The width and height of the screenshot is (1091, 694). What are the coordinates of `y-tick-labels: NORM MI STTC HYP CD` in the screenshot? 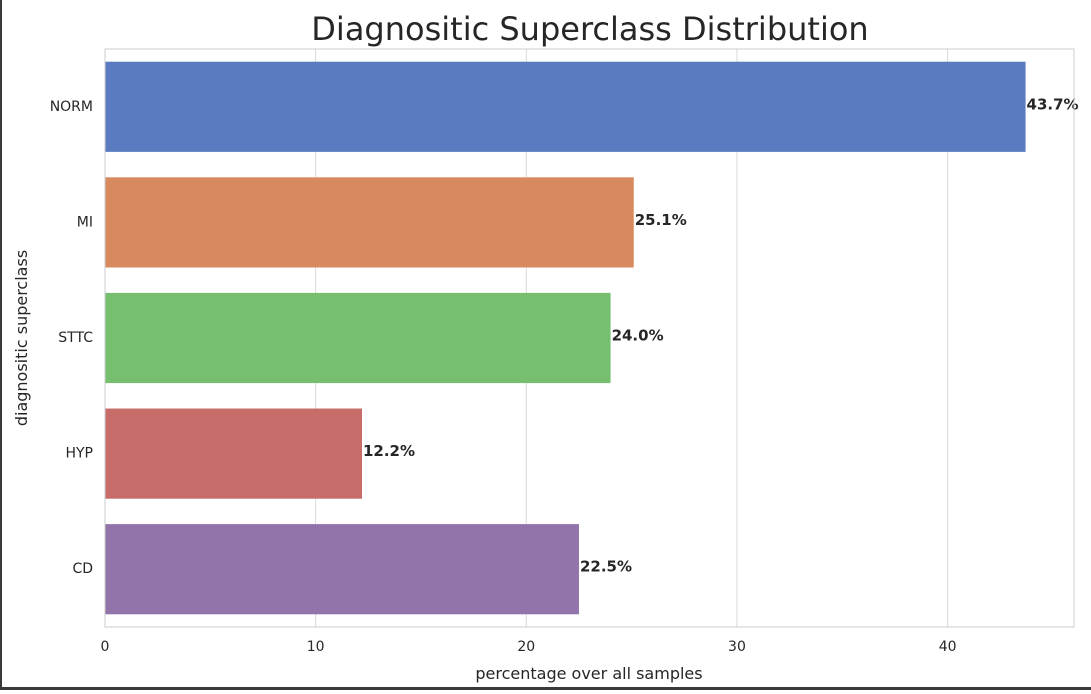 It's located at (72, 338).